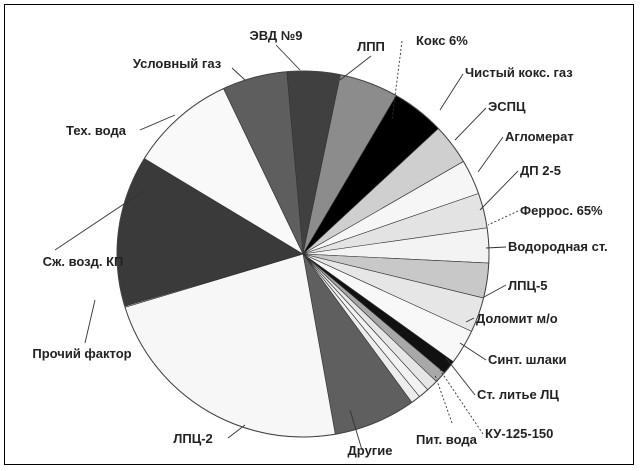 The height and width of the screenshot is (471, 640). Describe the element at coordinates (527, 359) in the screenshot. I see `slice-label: Синт. шлаки` at that location.